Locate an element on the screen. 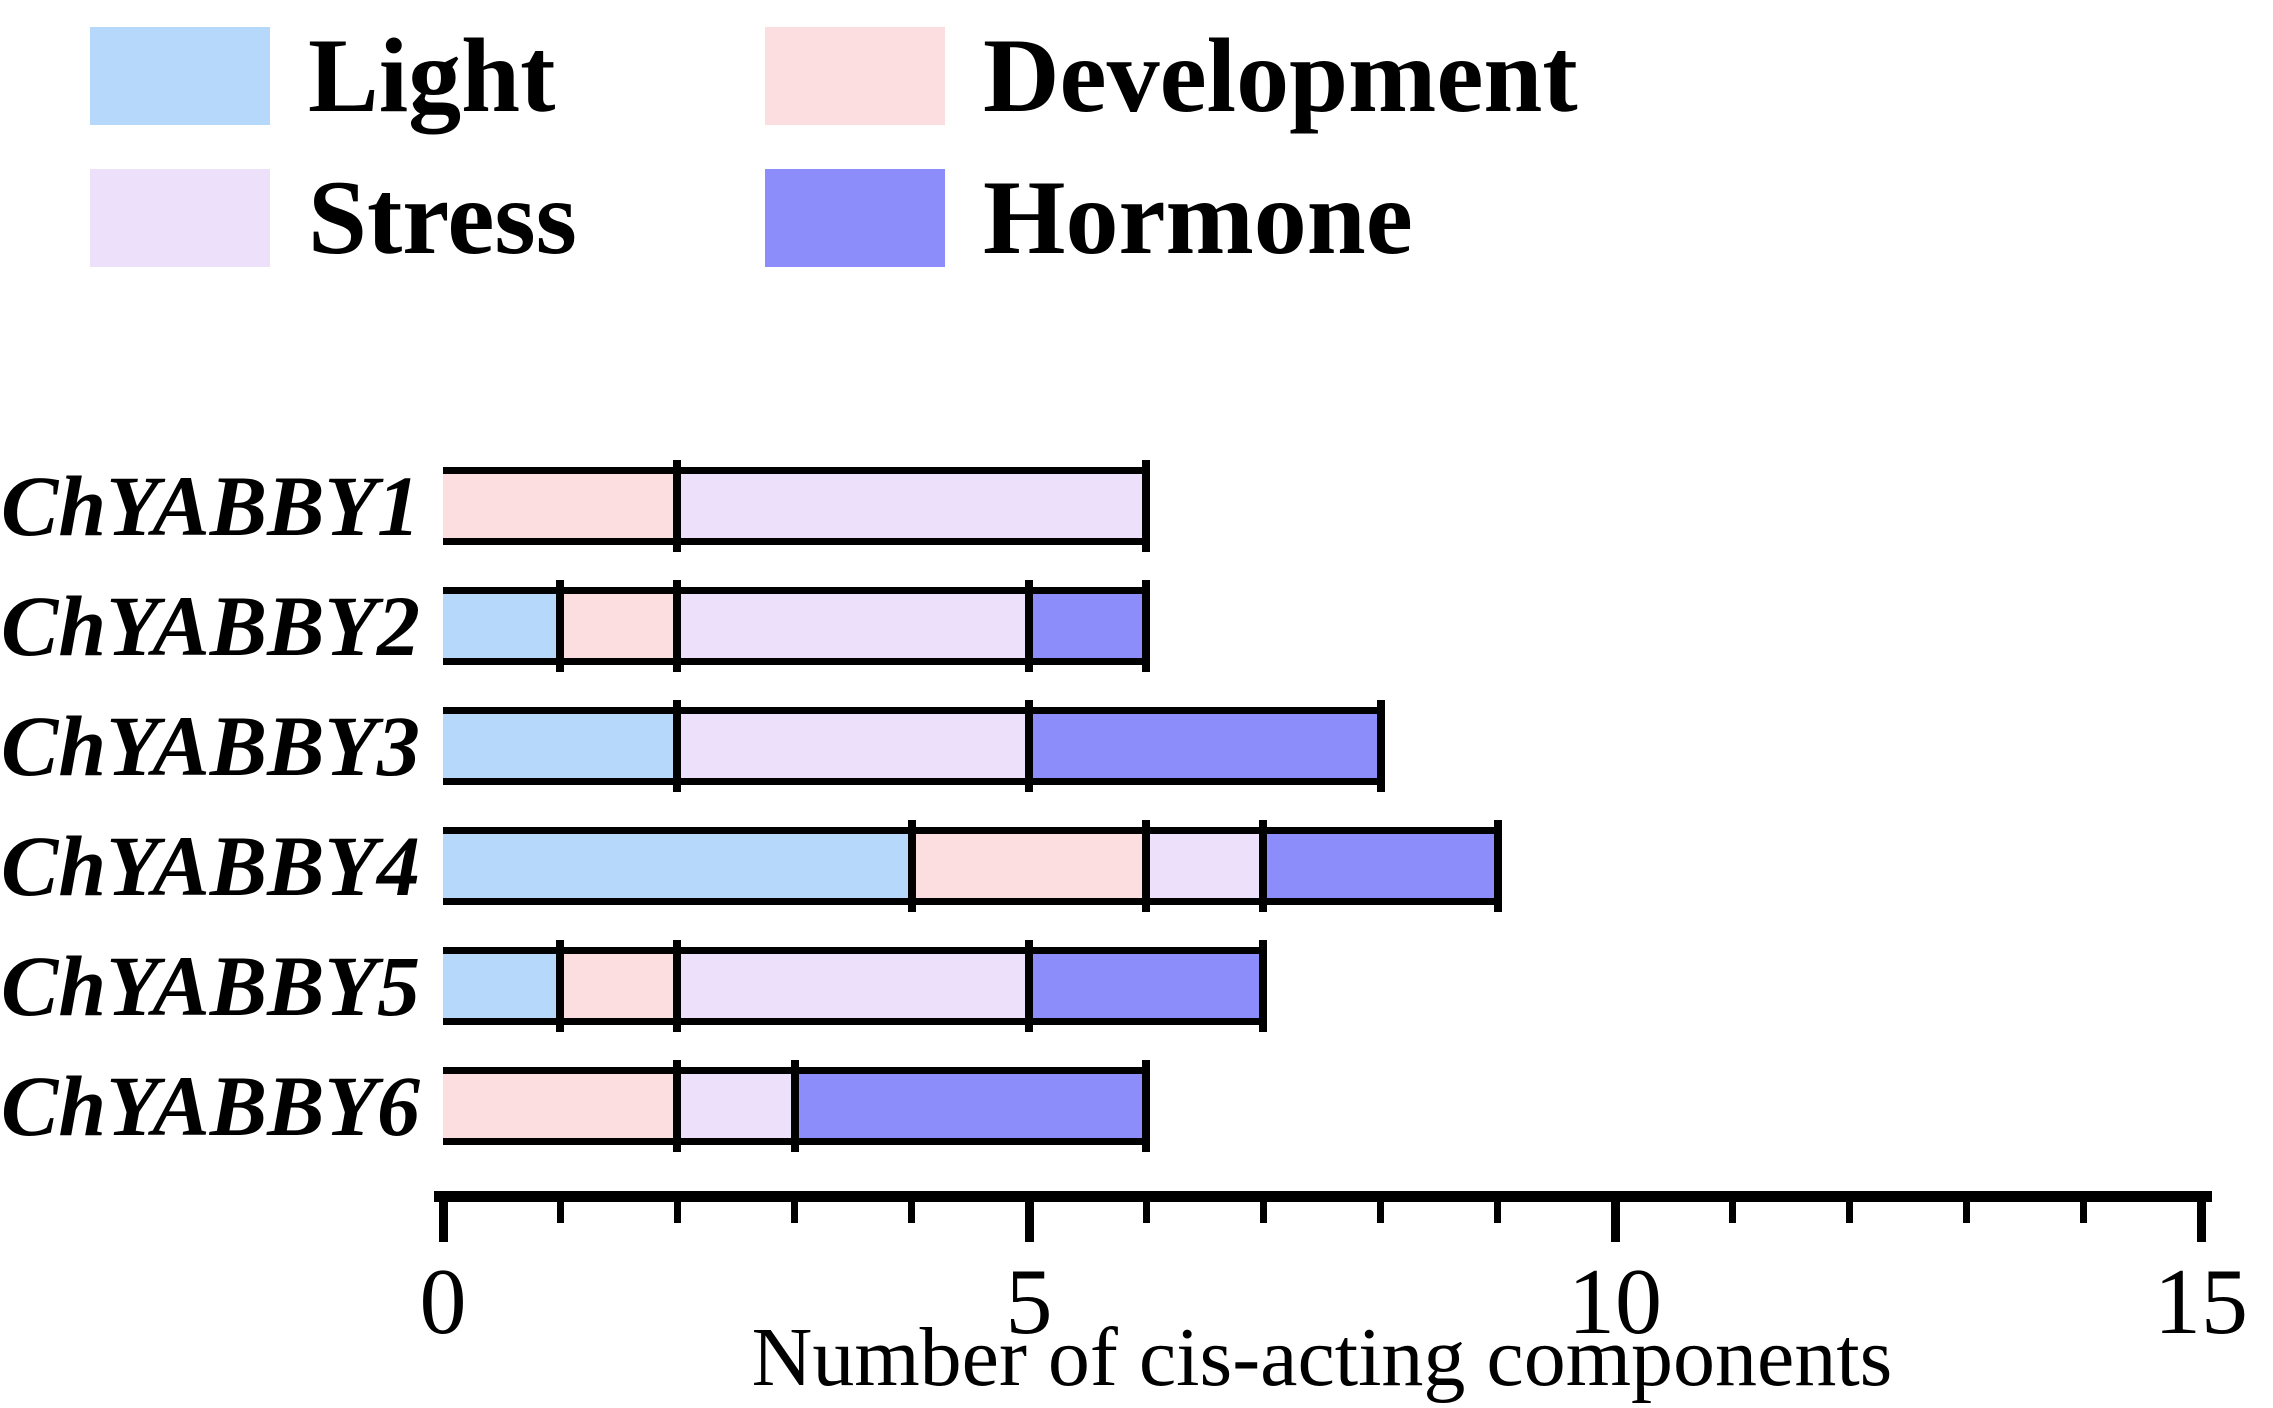  legend-label-stress: Stress is located at coordinates (442, 217).